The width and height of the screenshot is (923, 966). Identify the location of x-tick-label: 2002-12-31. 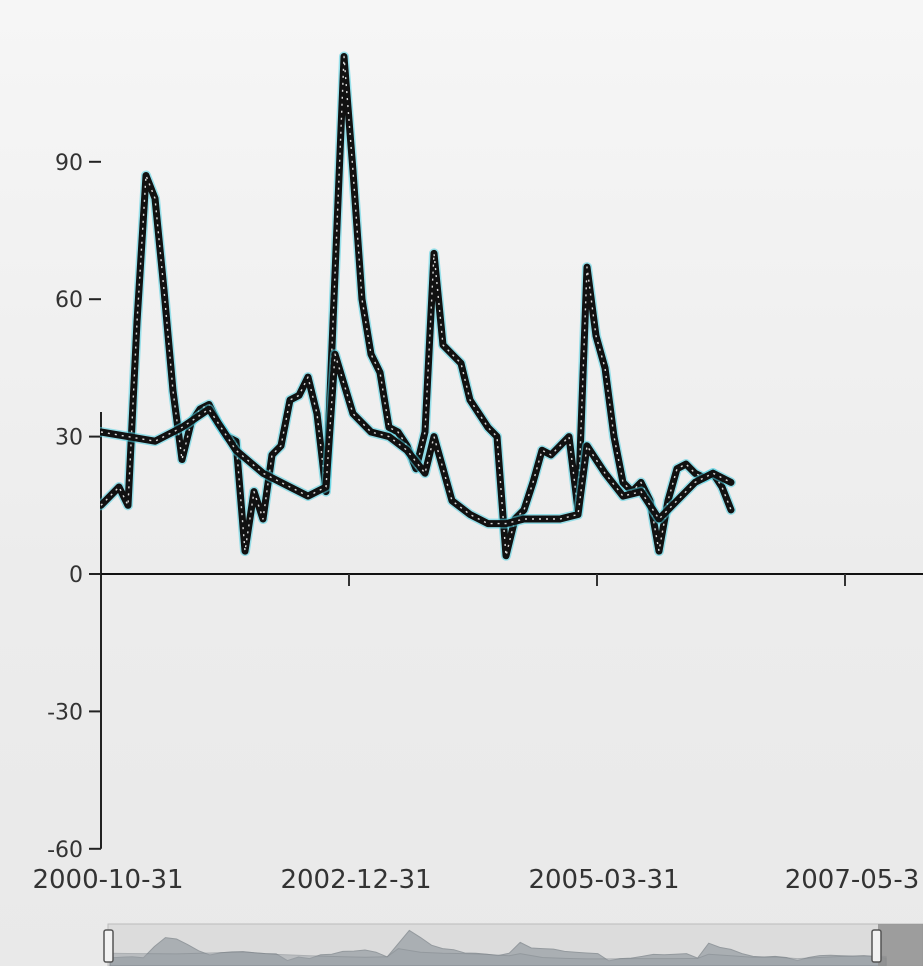
(355, 880).